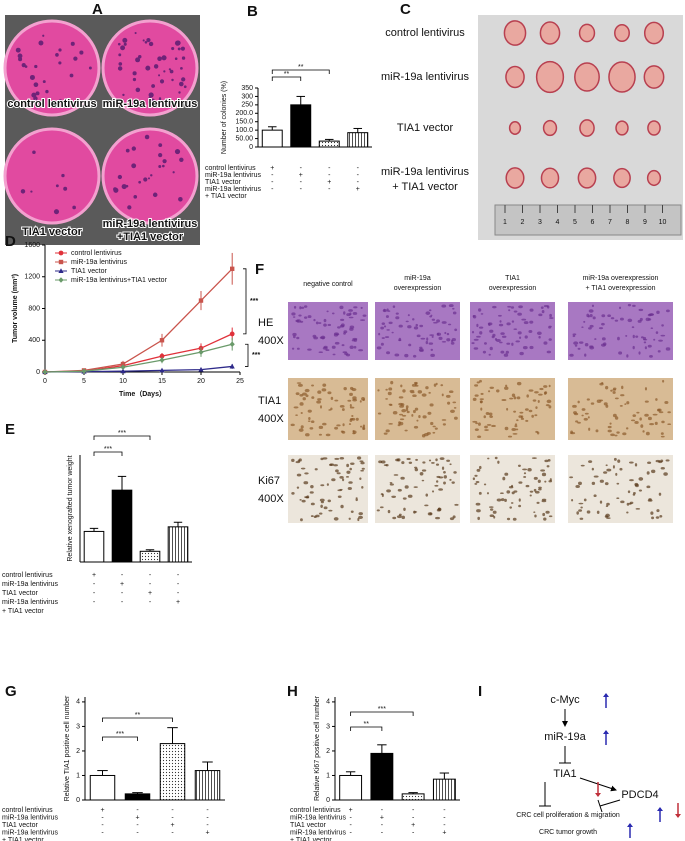  Describe the element at coordinates (301, 126) in the screenshot. I see `bar` at that location.